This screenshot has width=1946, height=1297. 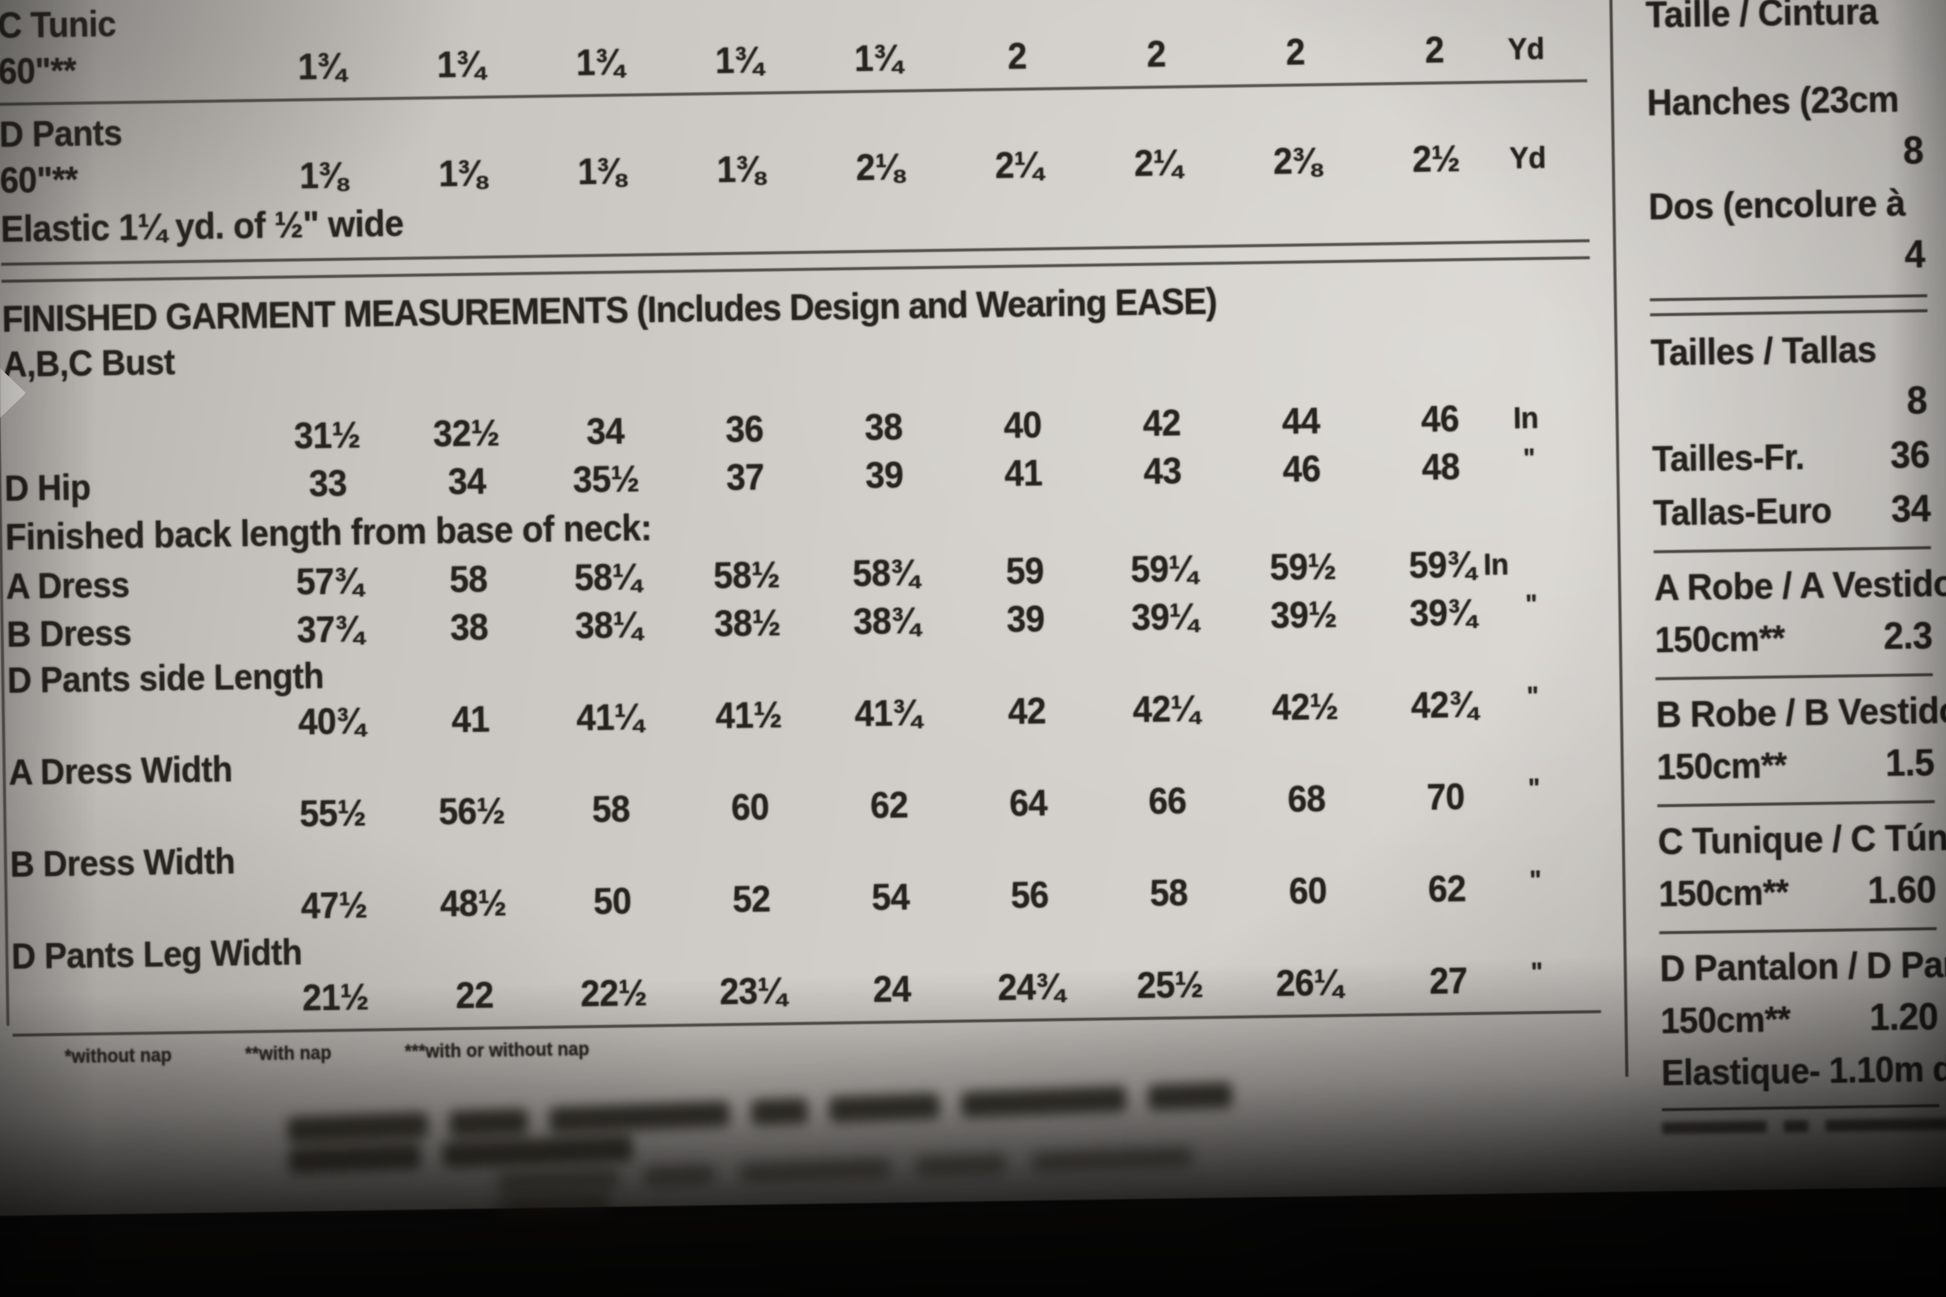 I want to click on panel-size-number: 8, so click(x=1913, y=151).